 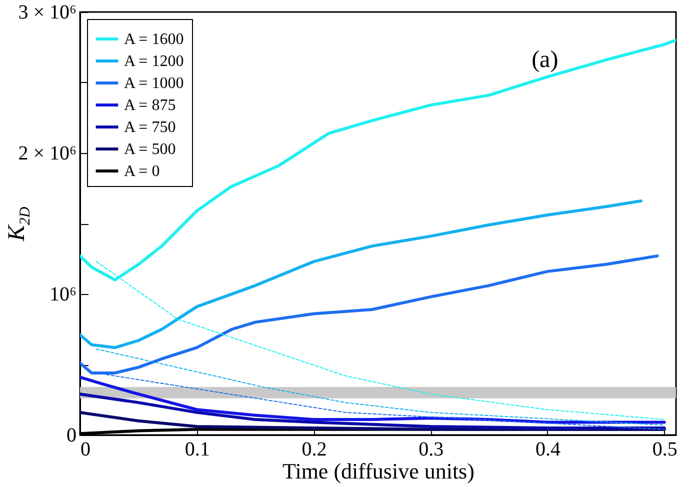 I want to click on x-tick-label: 0.5, so click(x=665, y=449).